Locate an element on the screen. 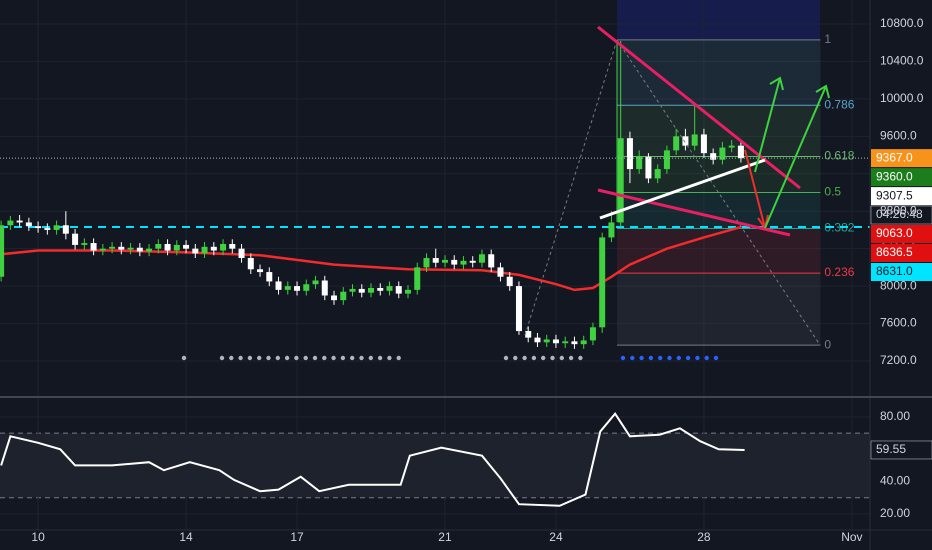  y-tick-label: 80.00 is located at coordinates (895, 416).